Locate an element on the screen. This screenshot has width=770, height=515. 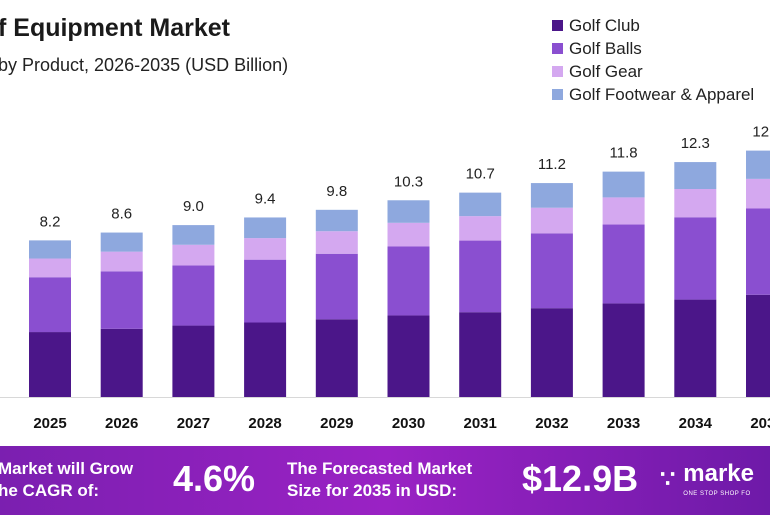
bar-segment-golf-club-2027 is located at coordinates (193, 361).